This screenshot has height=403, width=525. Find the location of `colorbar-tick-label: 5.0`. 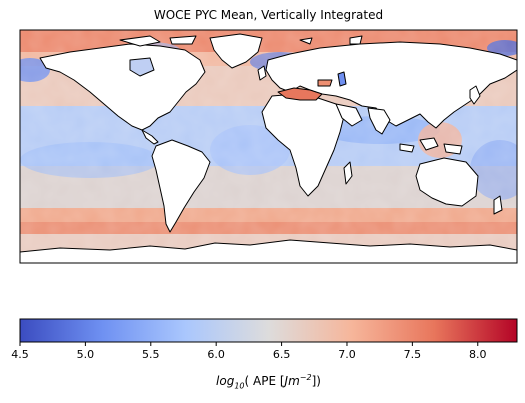

colorbar-tick-label: 5.0 is located at coordinates (86, 354).